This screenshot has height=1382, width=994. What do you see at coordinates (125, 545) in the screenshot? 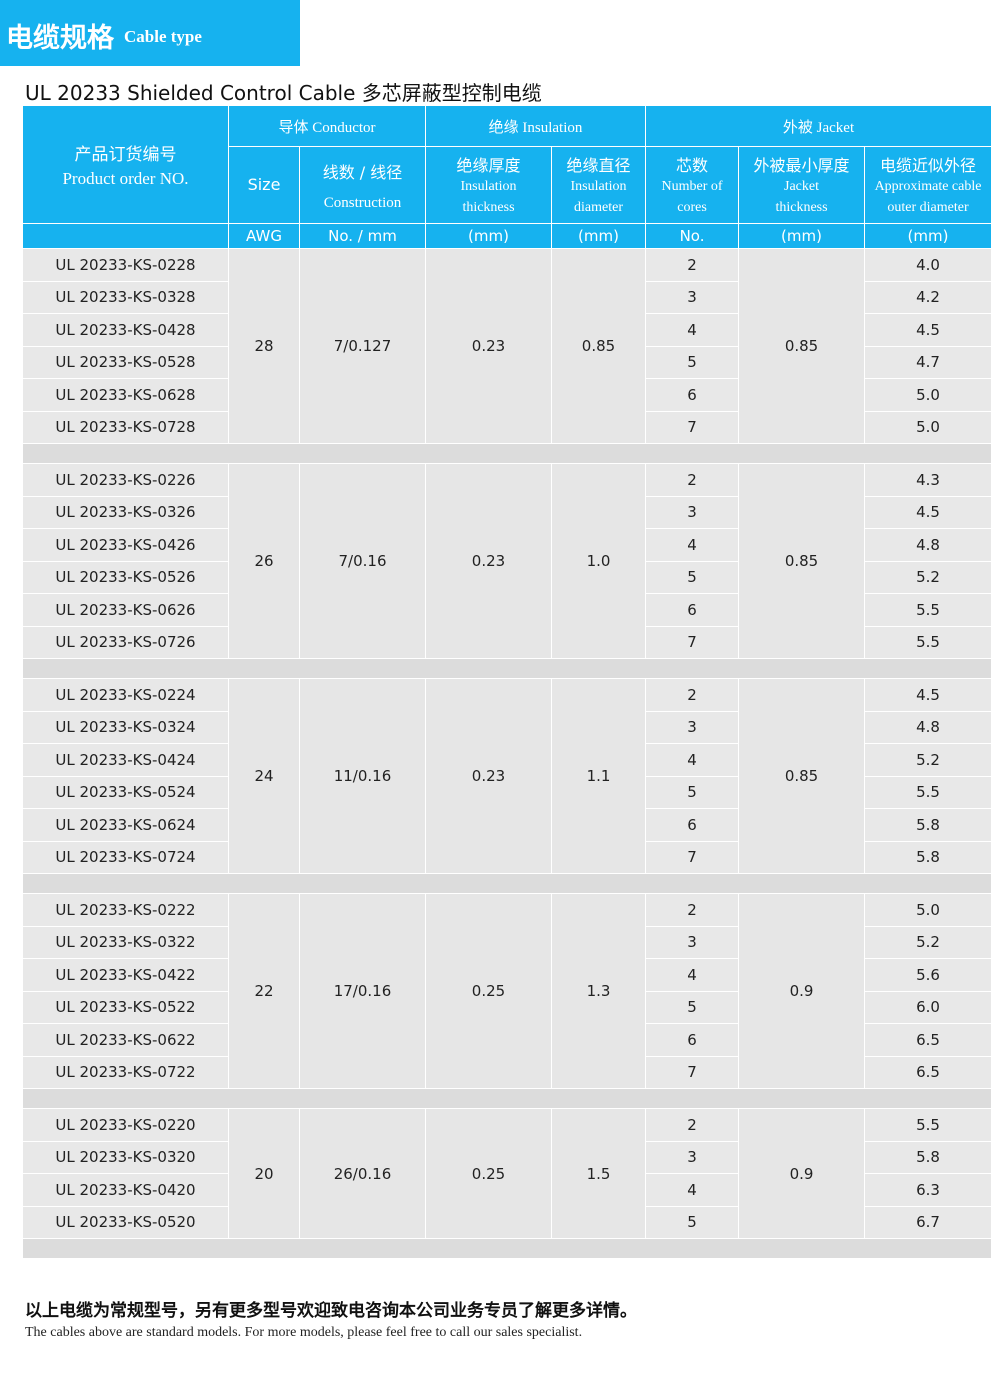
I see `model-cell: UL 20233-KS-0426` at bounding box center [125, 545].